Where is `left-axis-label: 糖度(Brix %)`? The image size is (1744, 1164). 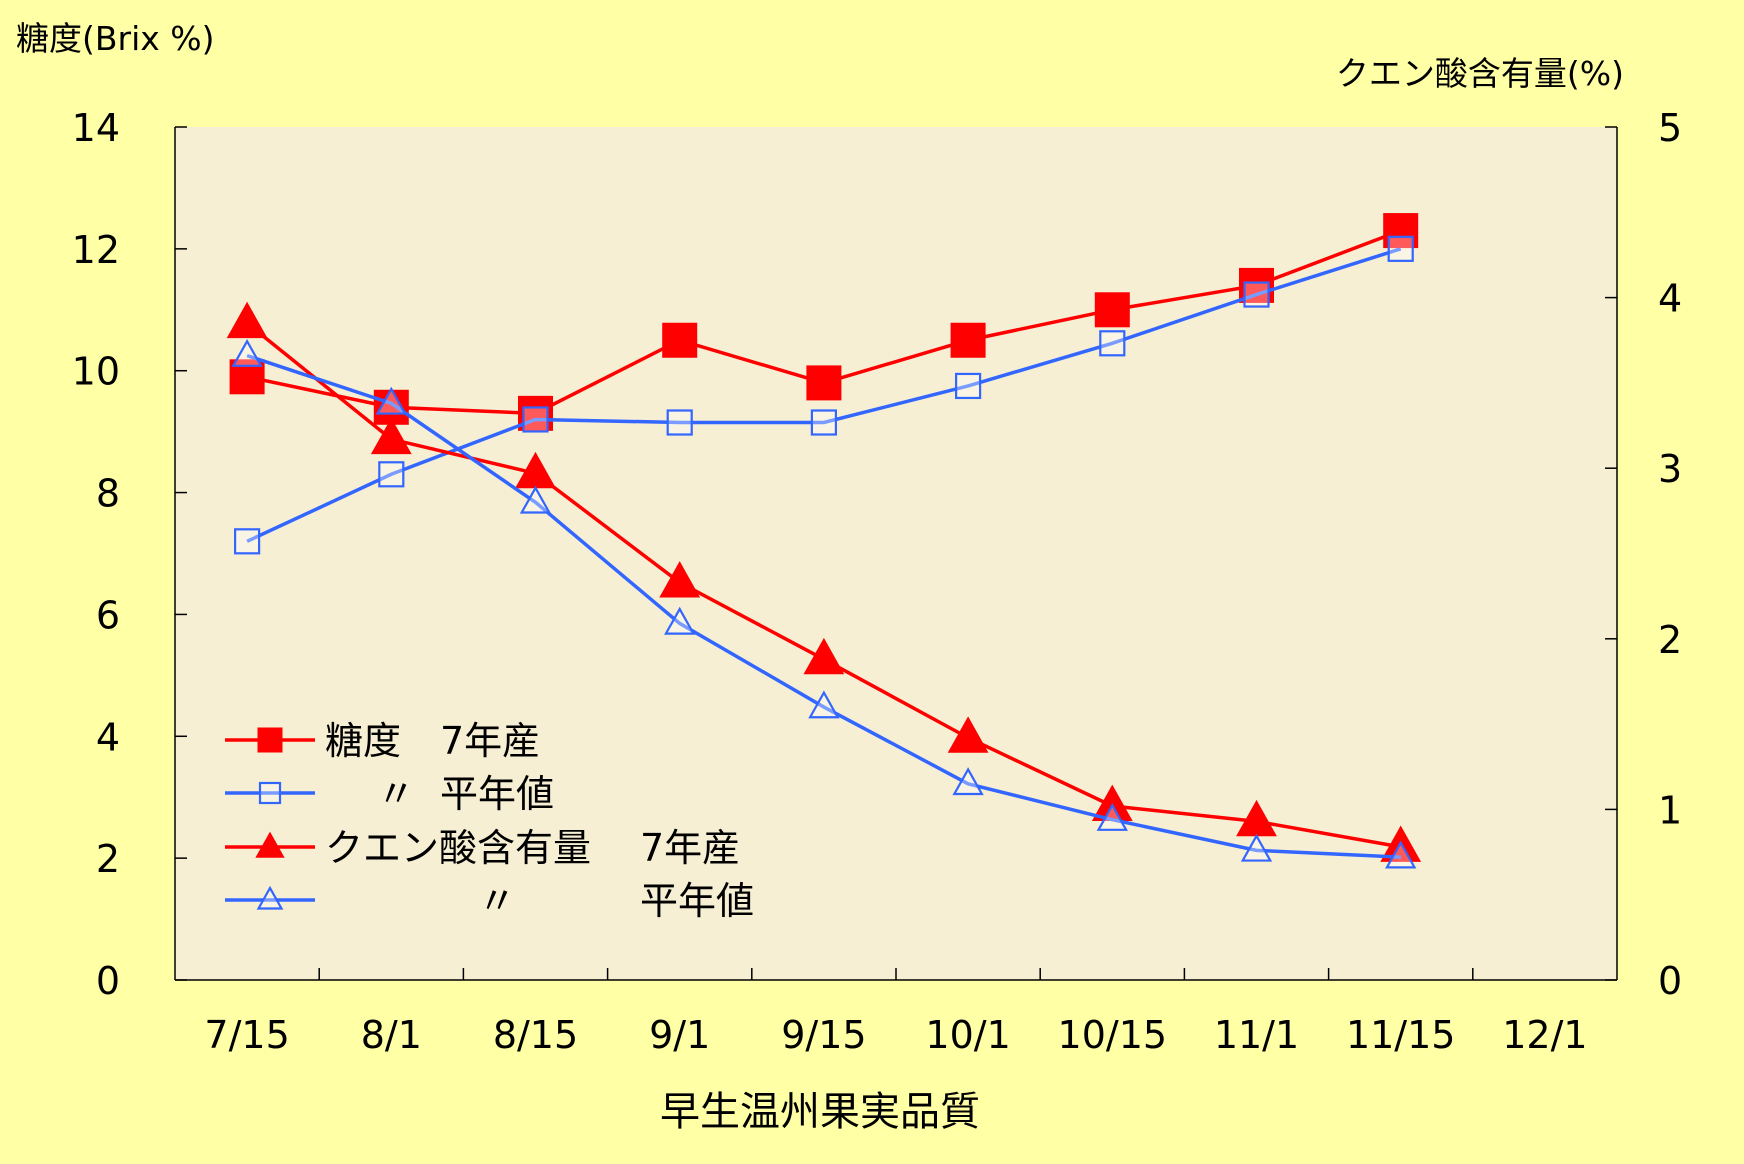
left-axis-label: 糖度(Brix %) is located at coordinates (115, 38).